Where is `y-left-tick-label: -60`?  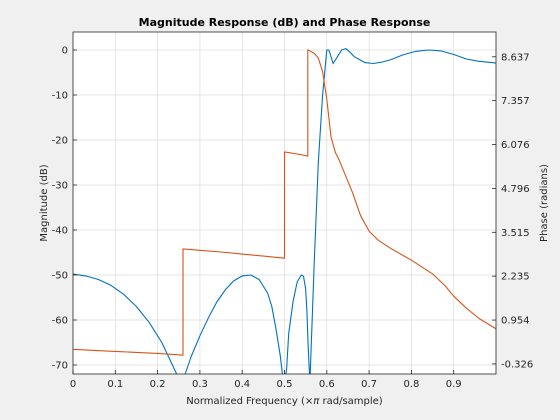 y-left-tick-label: -60 is located at coordinates (60, 321).